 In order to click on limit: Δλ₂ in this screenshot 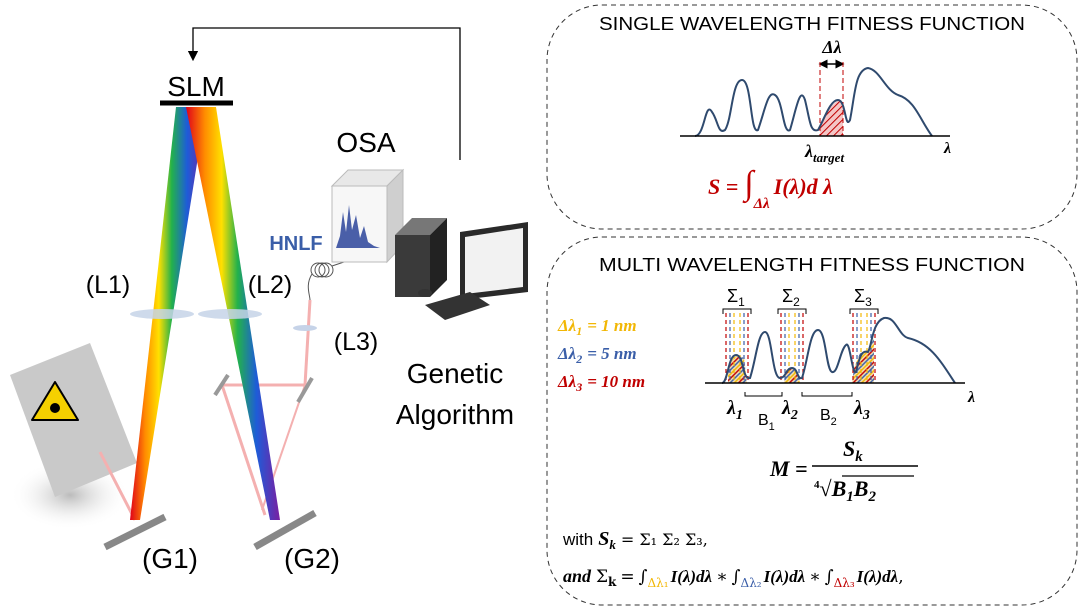, I will do `click(751, 583)`.